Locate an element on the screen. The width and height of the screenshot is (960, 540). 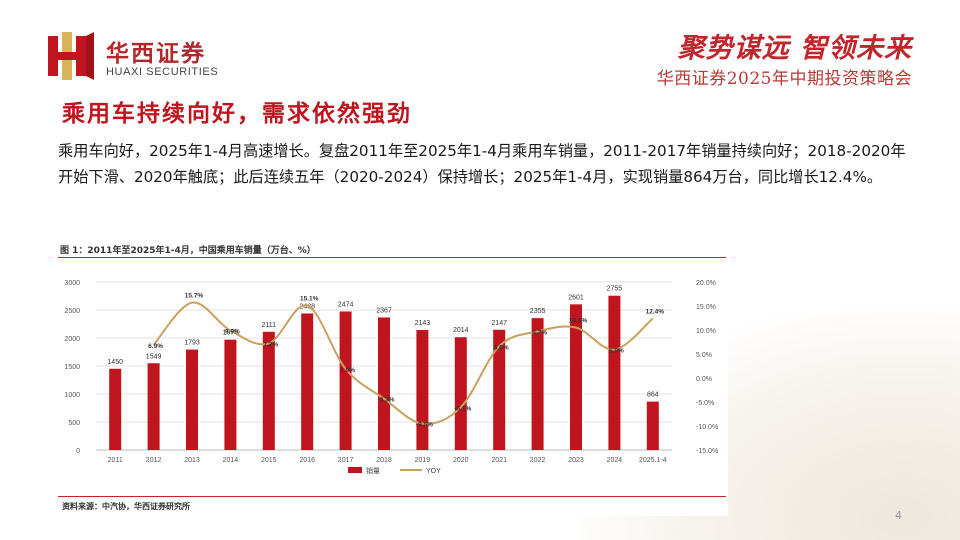
x-tick-label: 2013 is located at coordinates (192, 460).